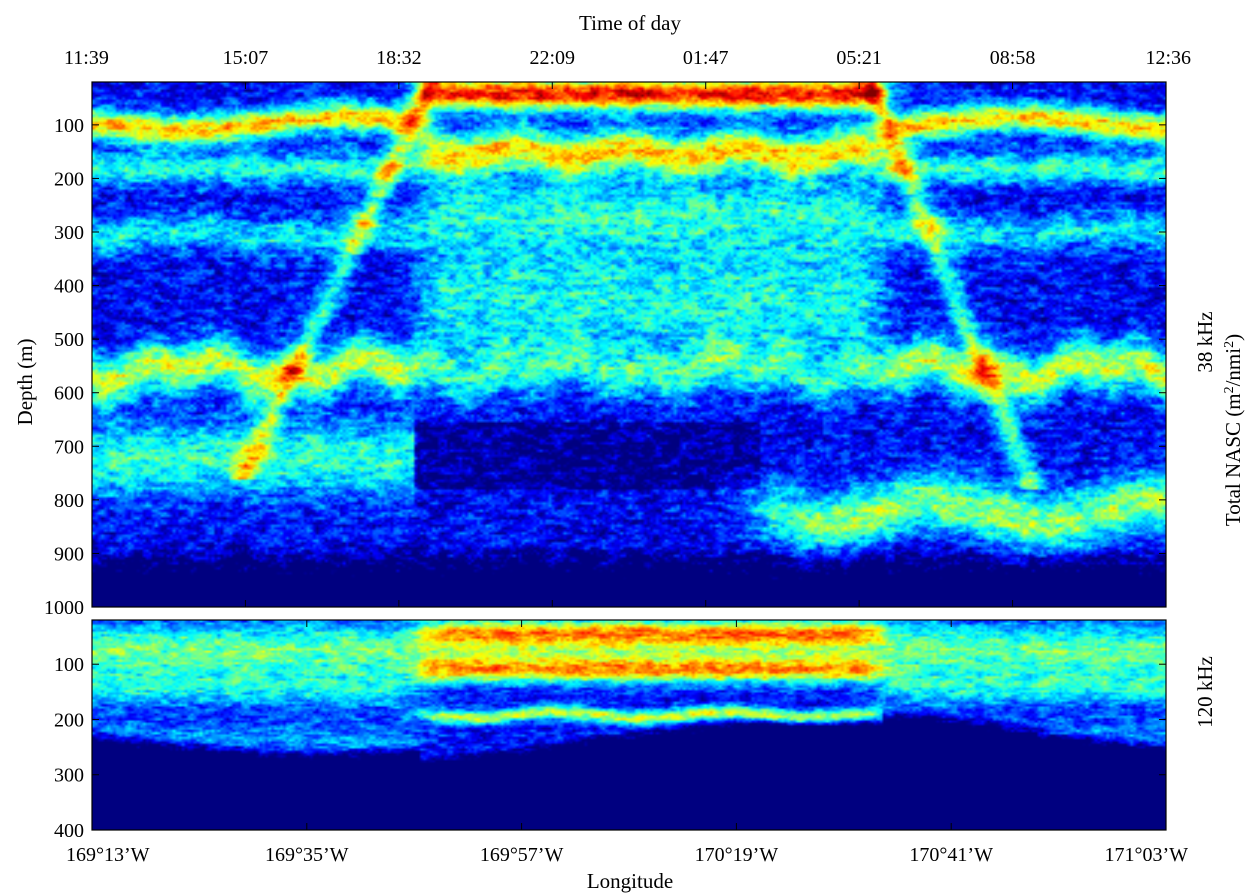  Describe the element at coordinates (69, 179) in the screenshot. I see `p38-ytick-label: 200` at that location.